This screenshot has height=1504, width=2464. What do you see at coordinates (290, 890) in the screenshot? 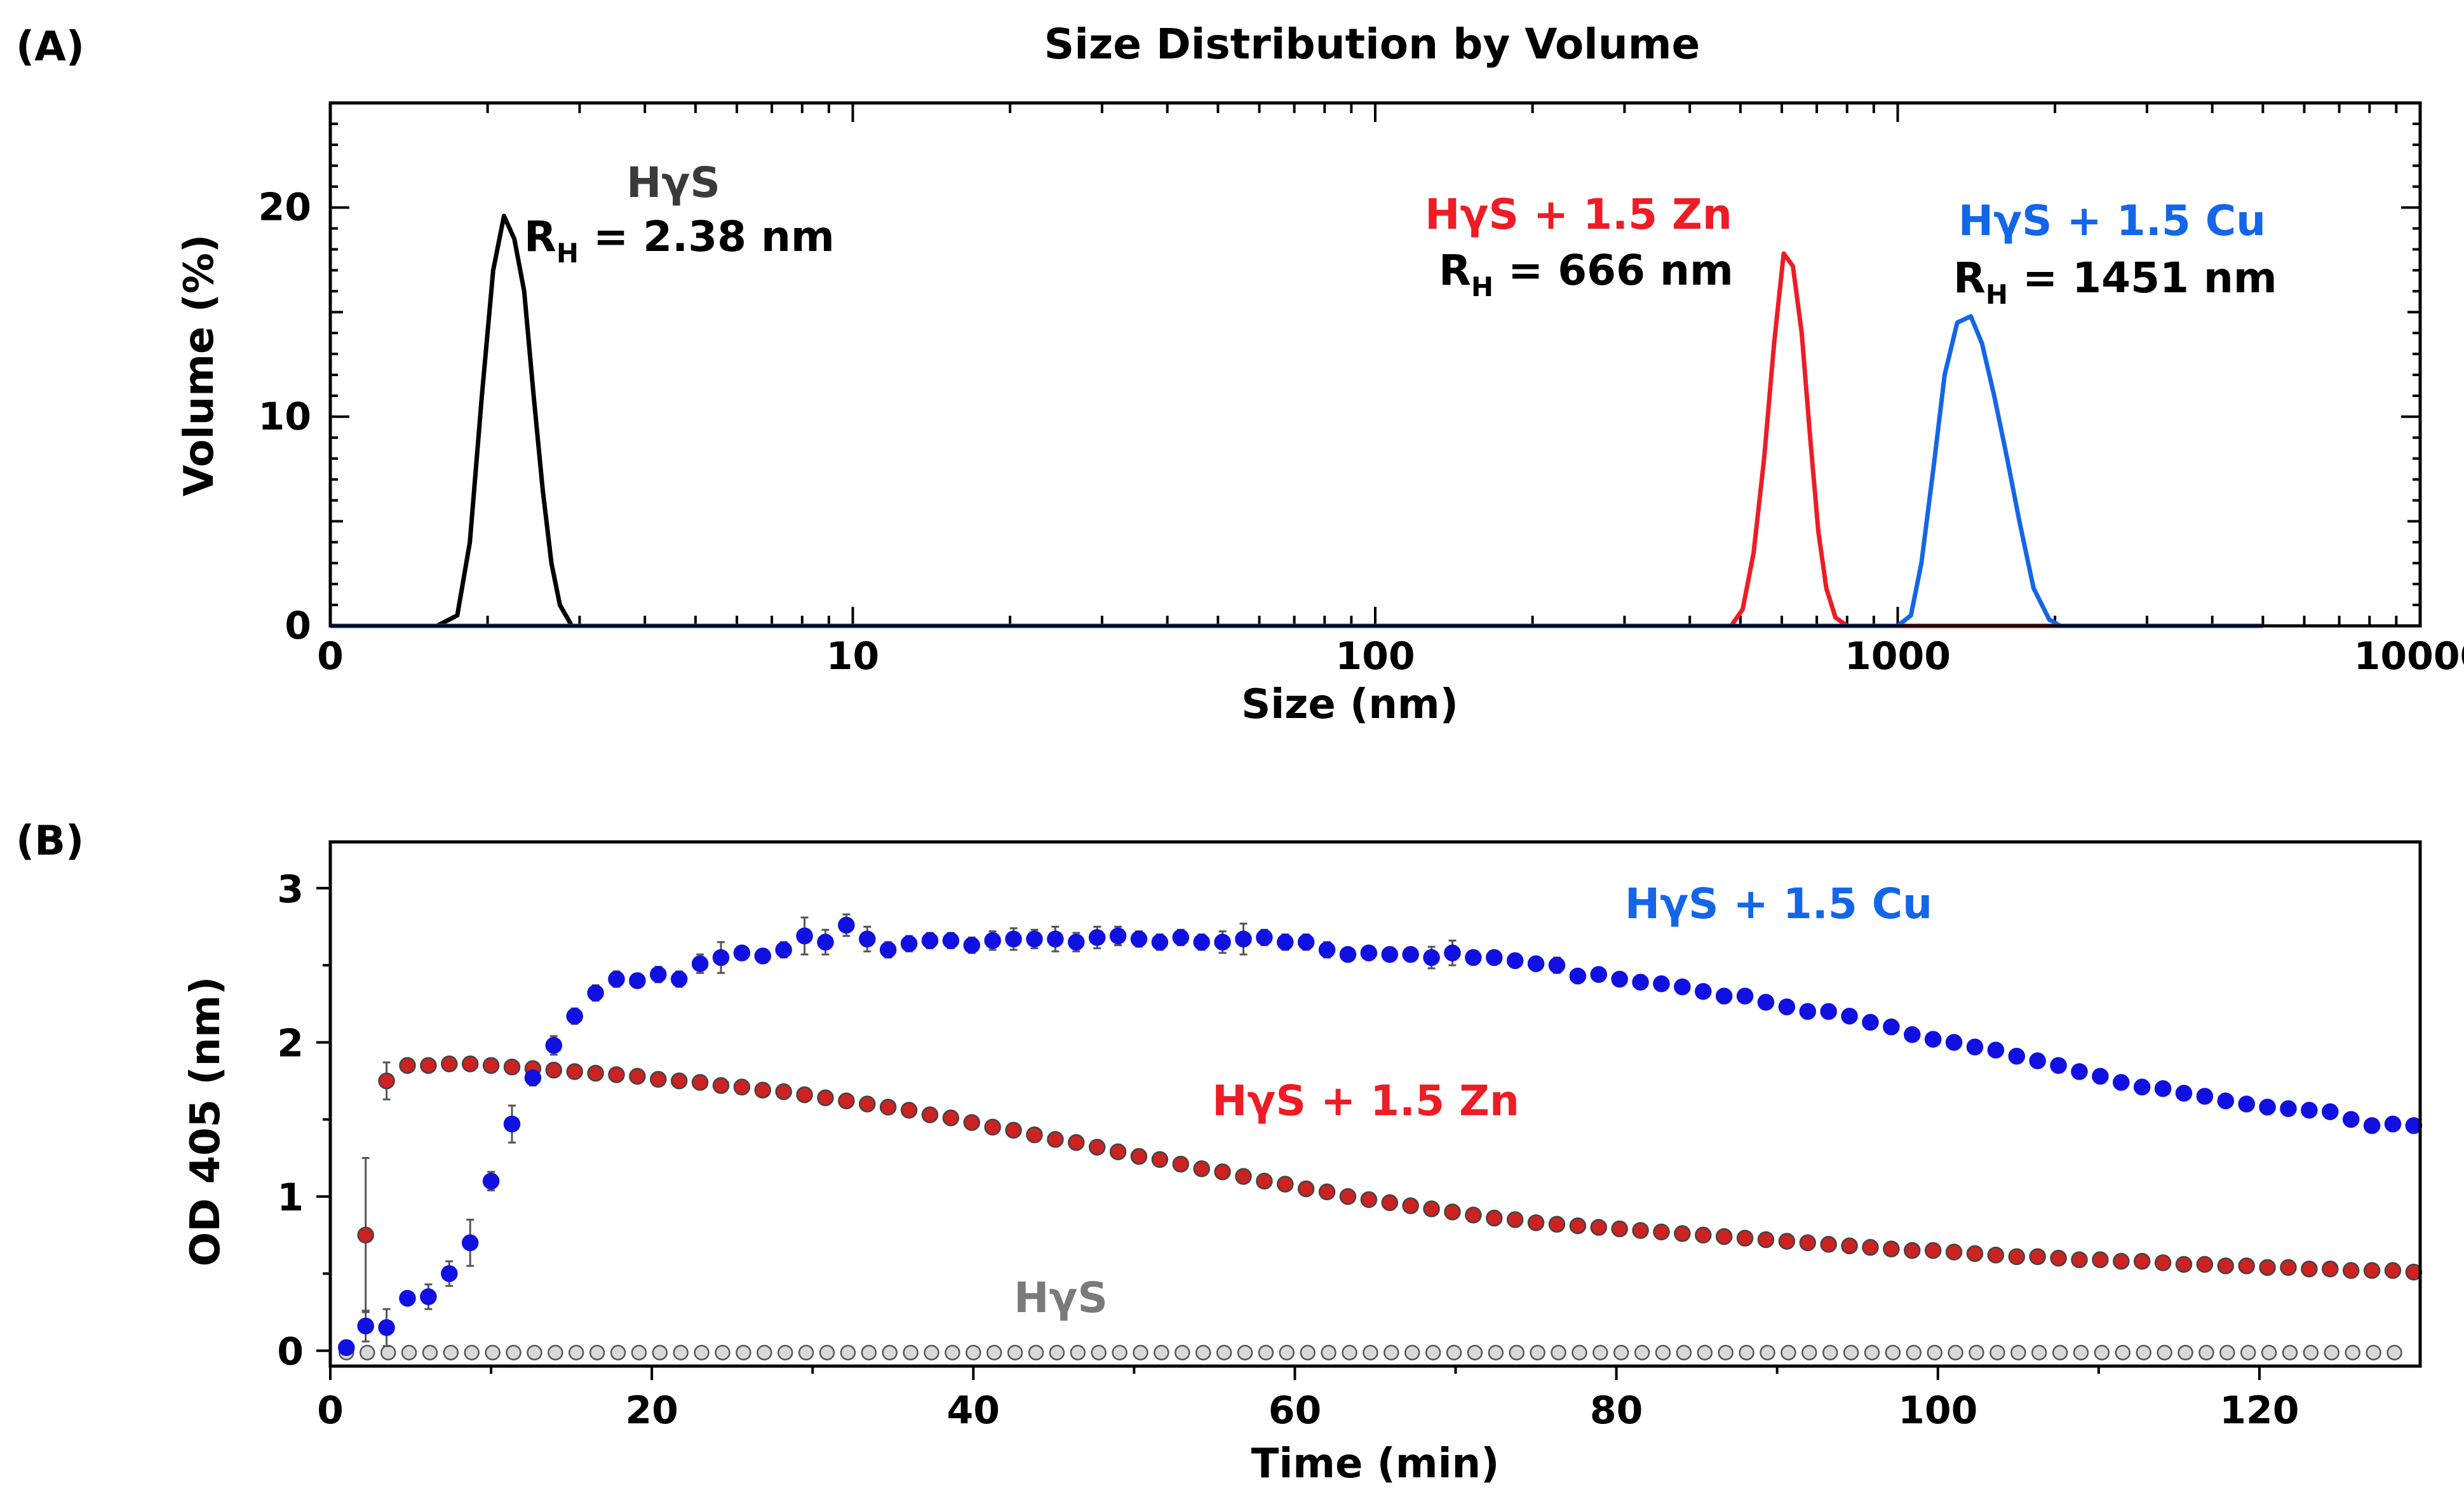
I see `y-tick-label: 3` at bounding box center [290, 890].